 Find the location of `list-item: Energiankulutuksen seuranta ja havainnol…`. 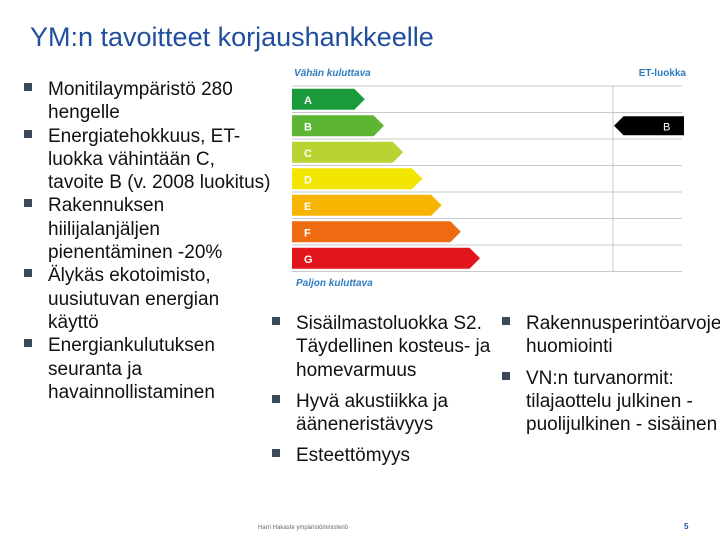

list-item: Energiankulutuksen seuranta ja havainnol… is located at coordinates (147, 369).